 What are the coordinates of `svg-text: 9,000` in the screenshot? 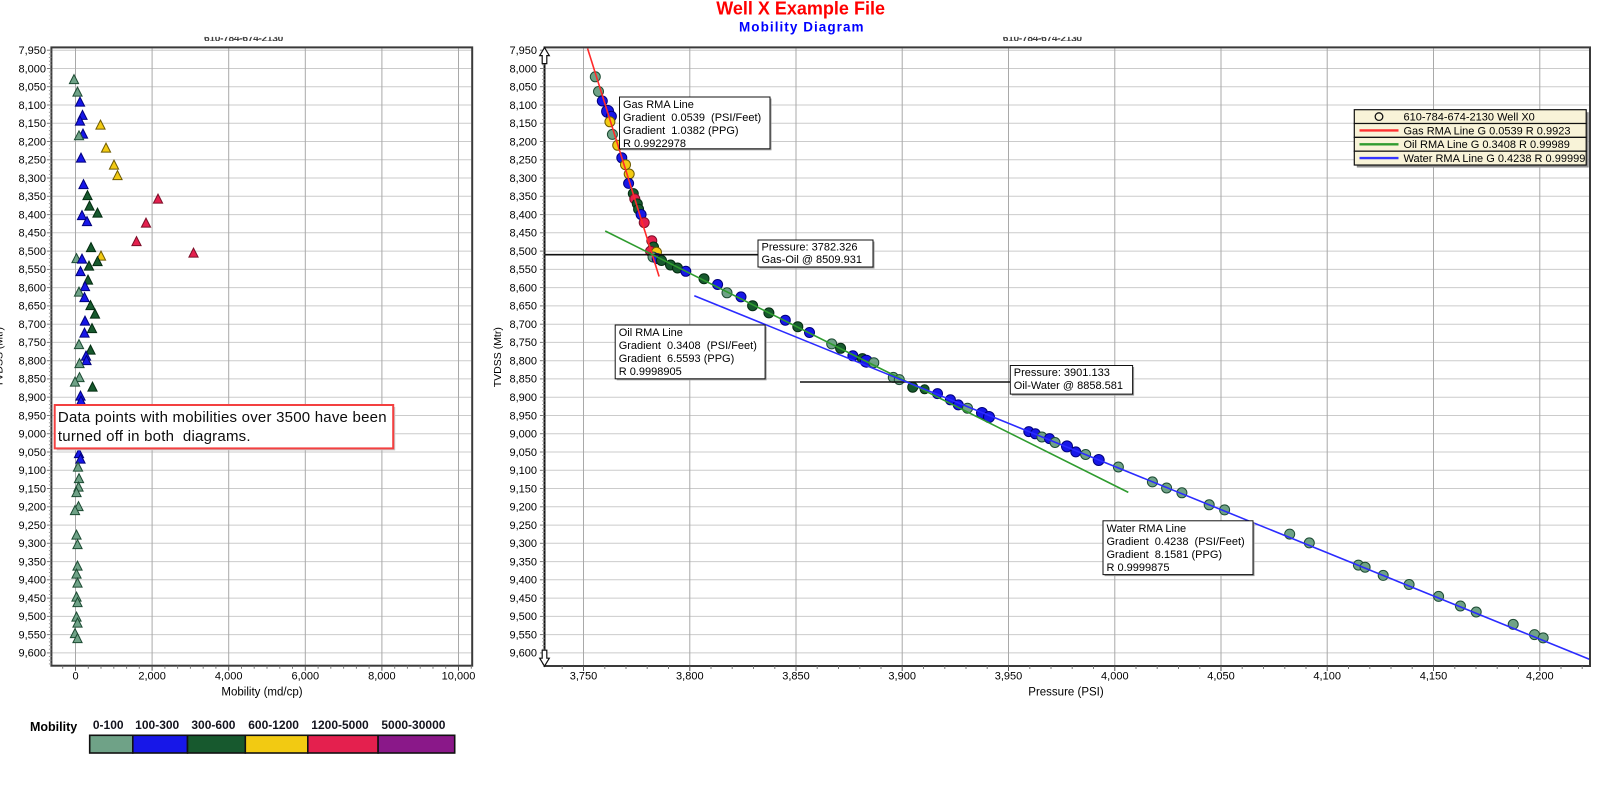 It's located at (32, 435).